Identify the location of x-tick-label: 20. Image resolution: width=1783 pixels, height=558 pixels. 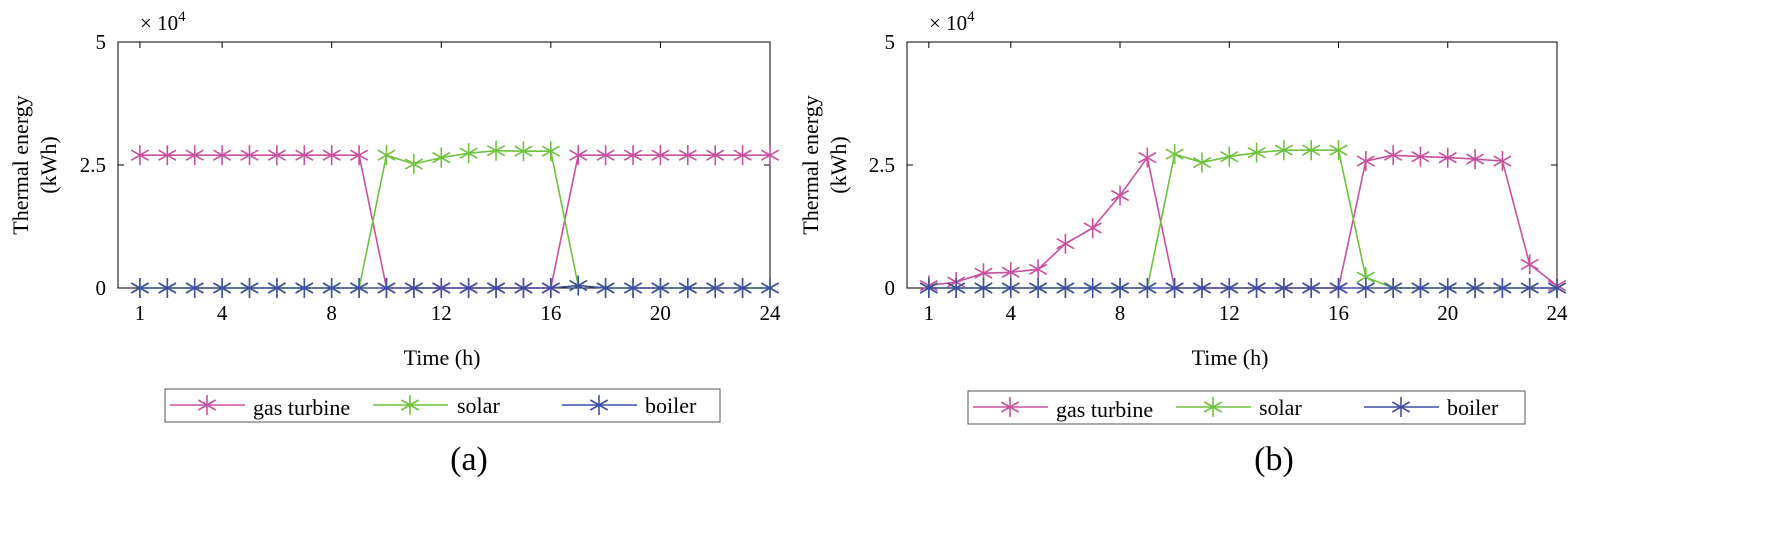
(660, 313).